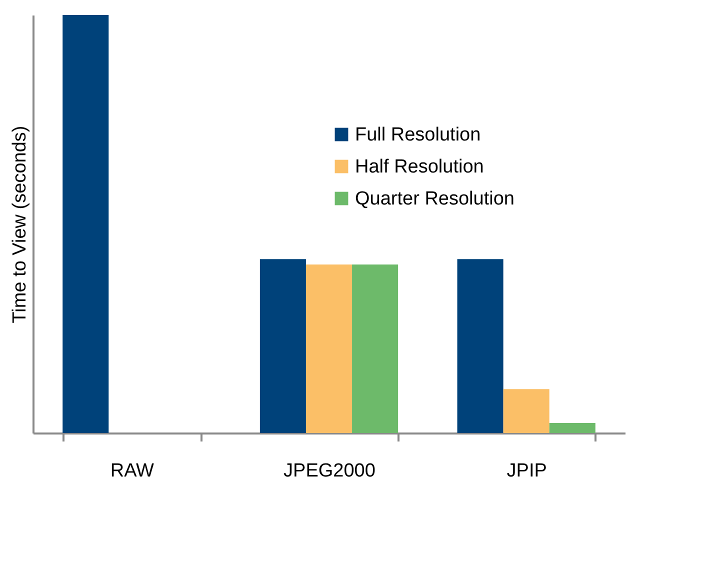 Image resolution: width=717 pixels, height=579 pixels. Describe the element at coordinates (418, 135) in the screenshot. I see `legend-label: Full Resolution` at that location.